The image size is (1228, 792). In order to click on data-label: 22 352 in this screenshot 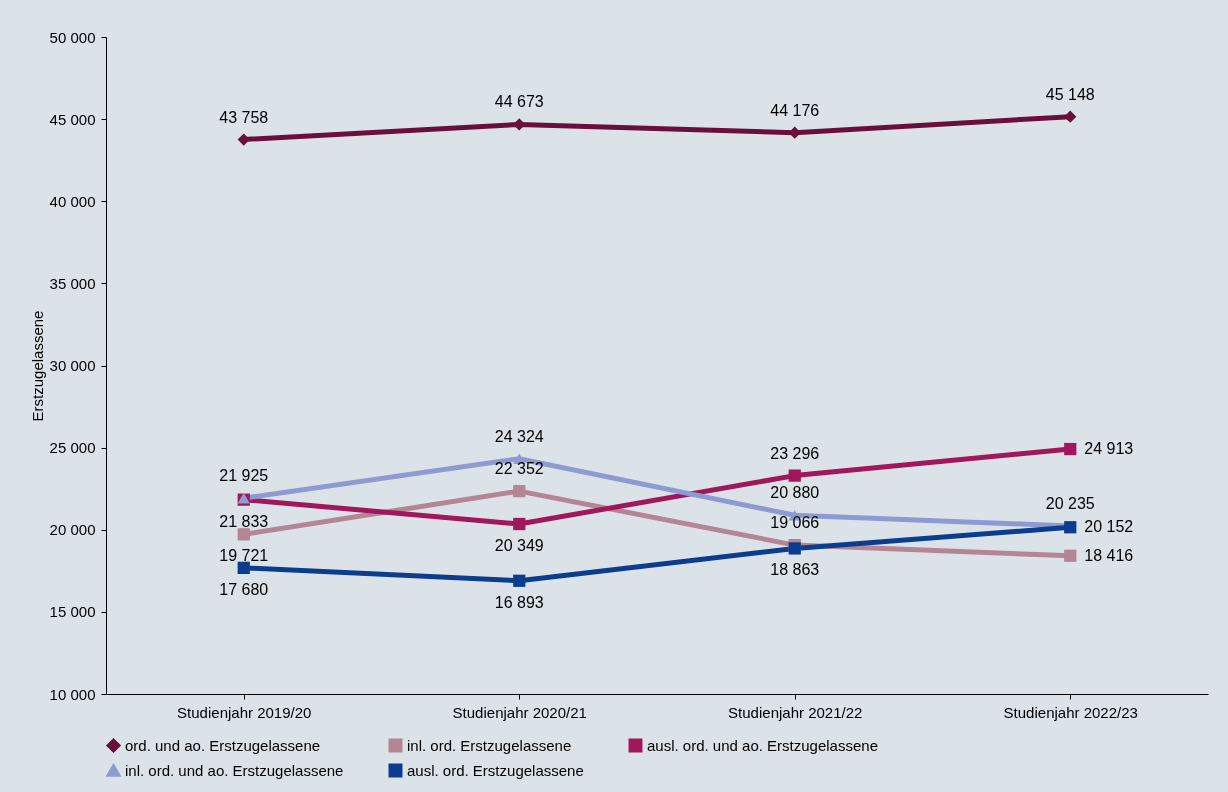, I will do `click(519, 469)`.